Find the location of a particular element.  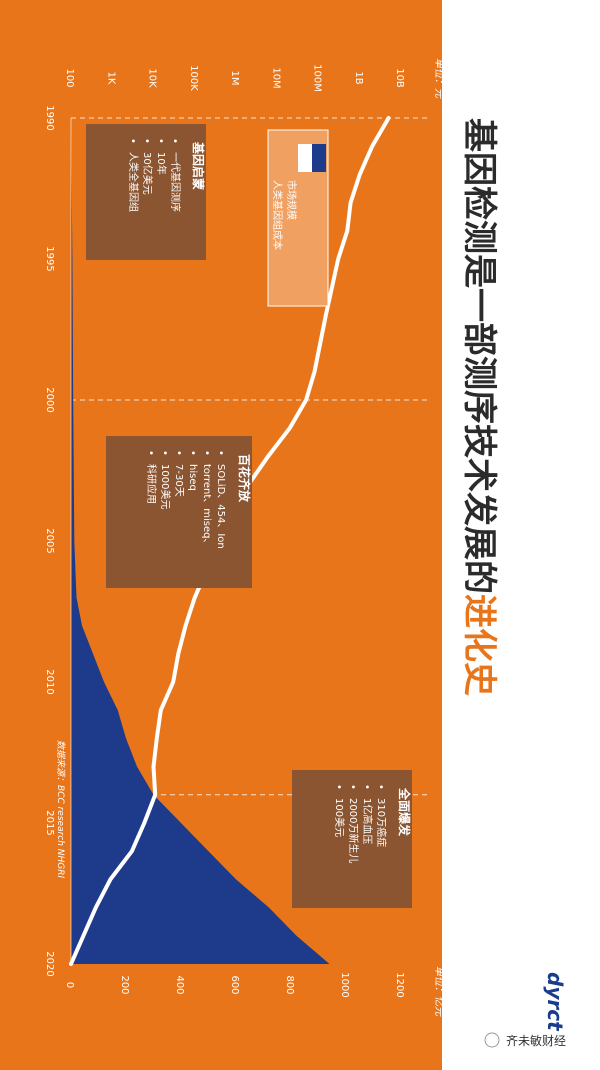

left-axis-tick-label: 1B is located at coordinates (358, 77).